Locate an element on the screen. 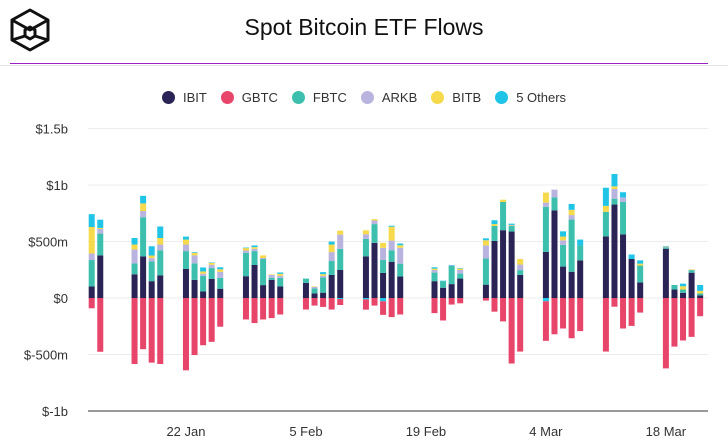  legend-item-arkb: ARKB is located at coordinates (388, 97).